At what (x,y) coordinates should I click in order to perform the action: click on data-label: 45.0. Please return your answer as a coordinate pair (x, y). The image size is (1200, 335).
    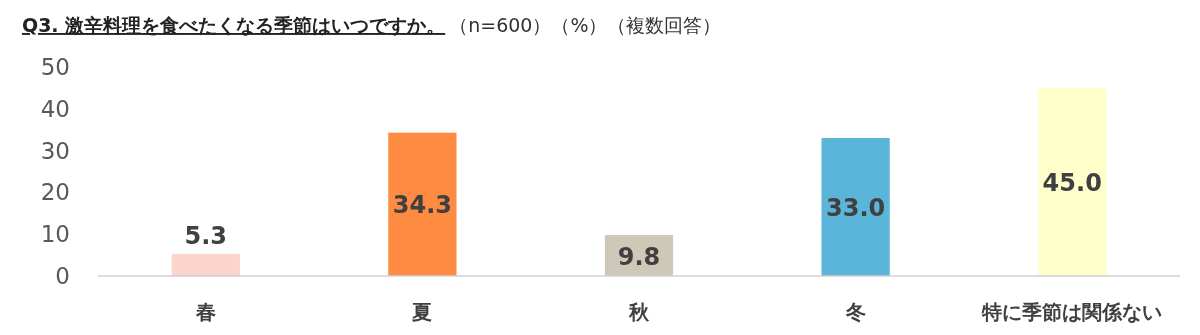
    Looking at the image, I should click on (1072, 182).